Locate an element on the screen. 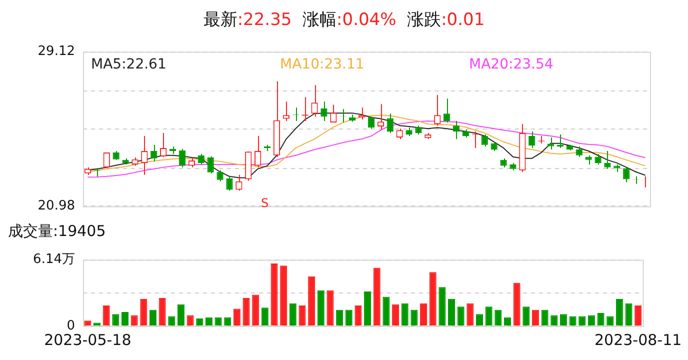  y-tick-label: 6.14万 is located at coordinates (54, 260).